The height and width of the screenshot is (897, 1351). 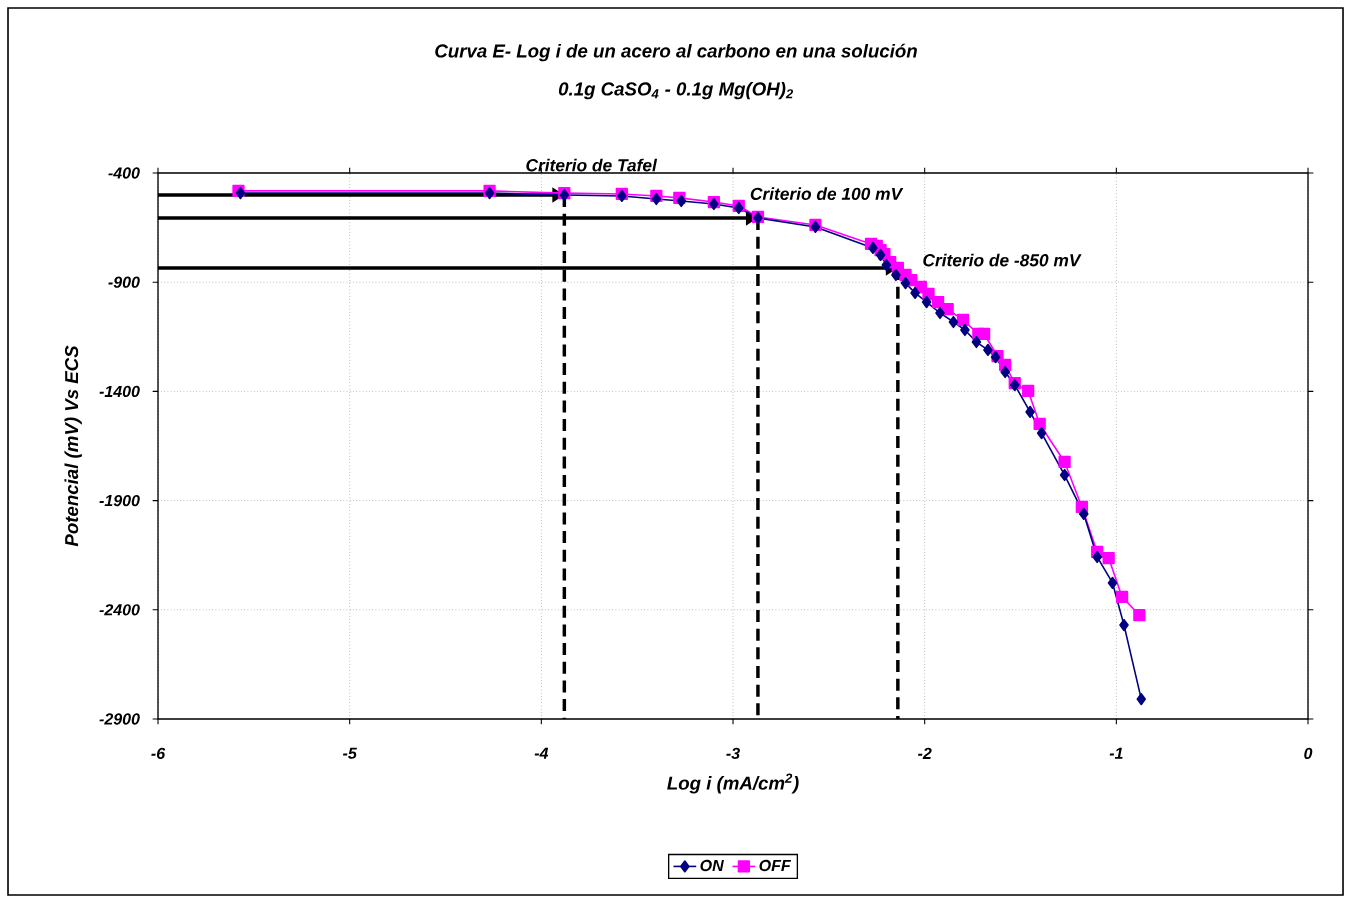 What do you see at coordinates (124, 282) in the screenshot?
I see `y-tick-label: -900` at bounding box center [124, 282].